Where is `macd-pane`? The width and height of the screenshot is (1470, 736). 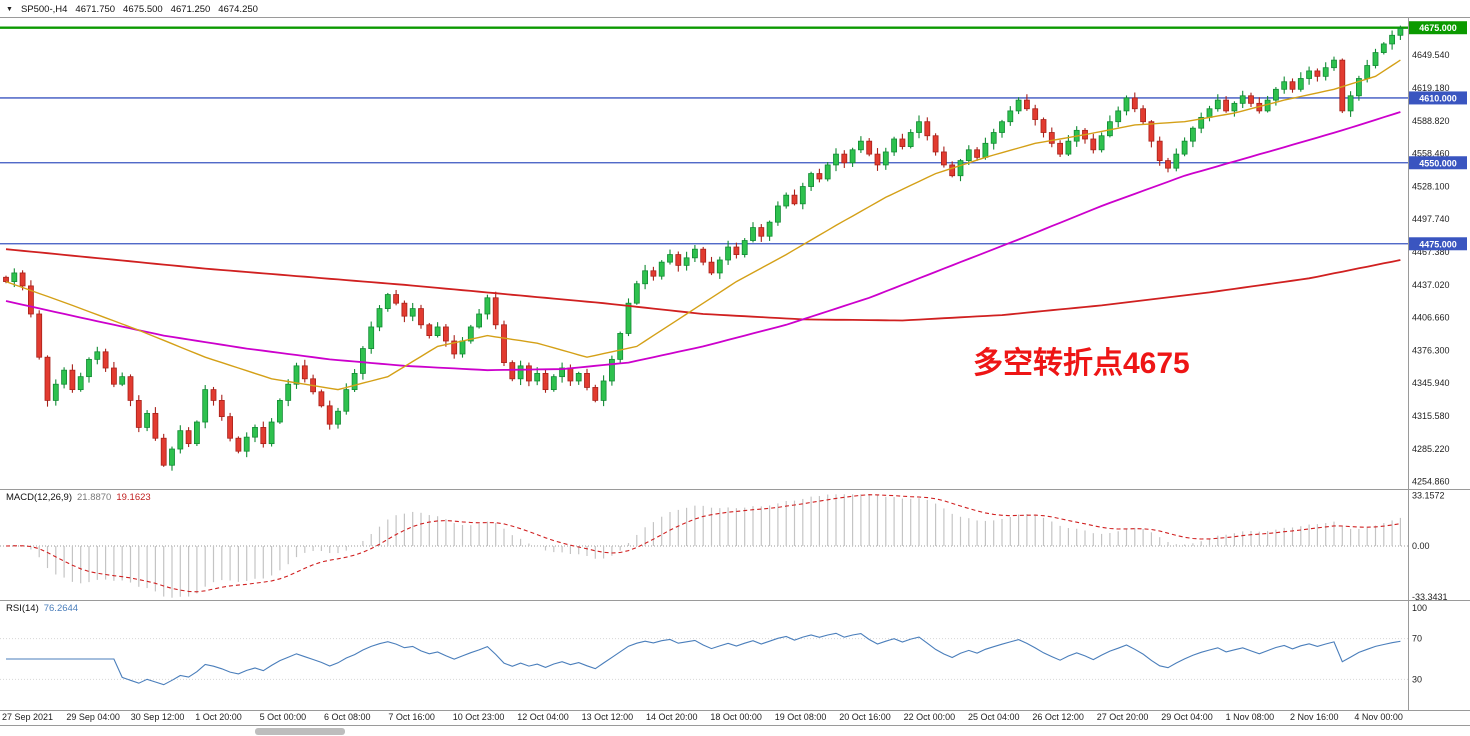
macd-pane is located at coordinates (704, 546).